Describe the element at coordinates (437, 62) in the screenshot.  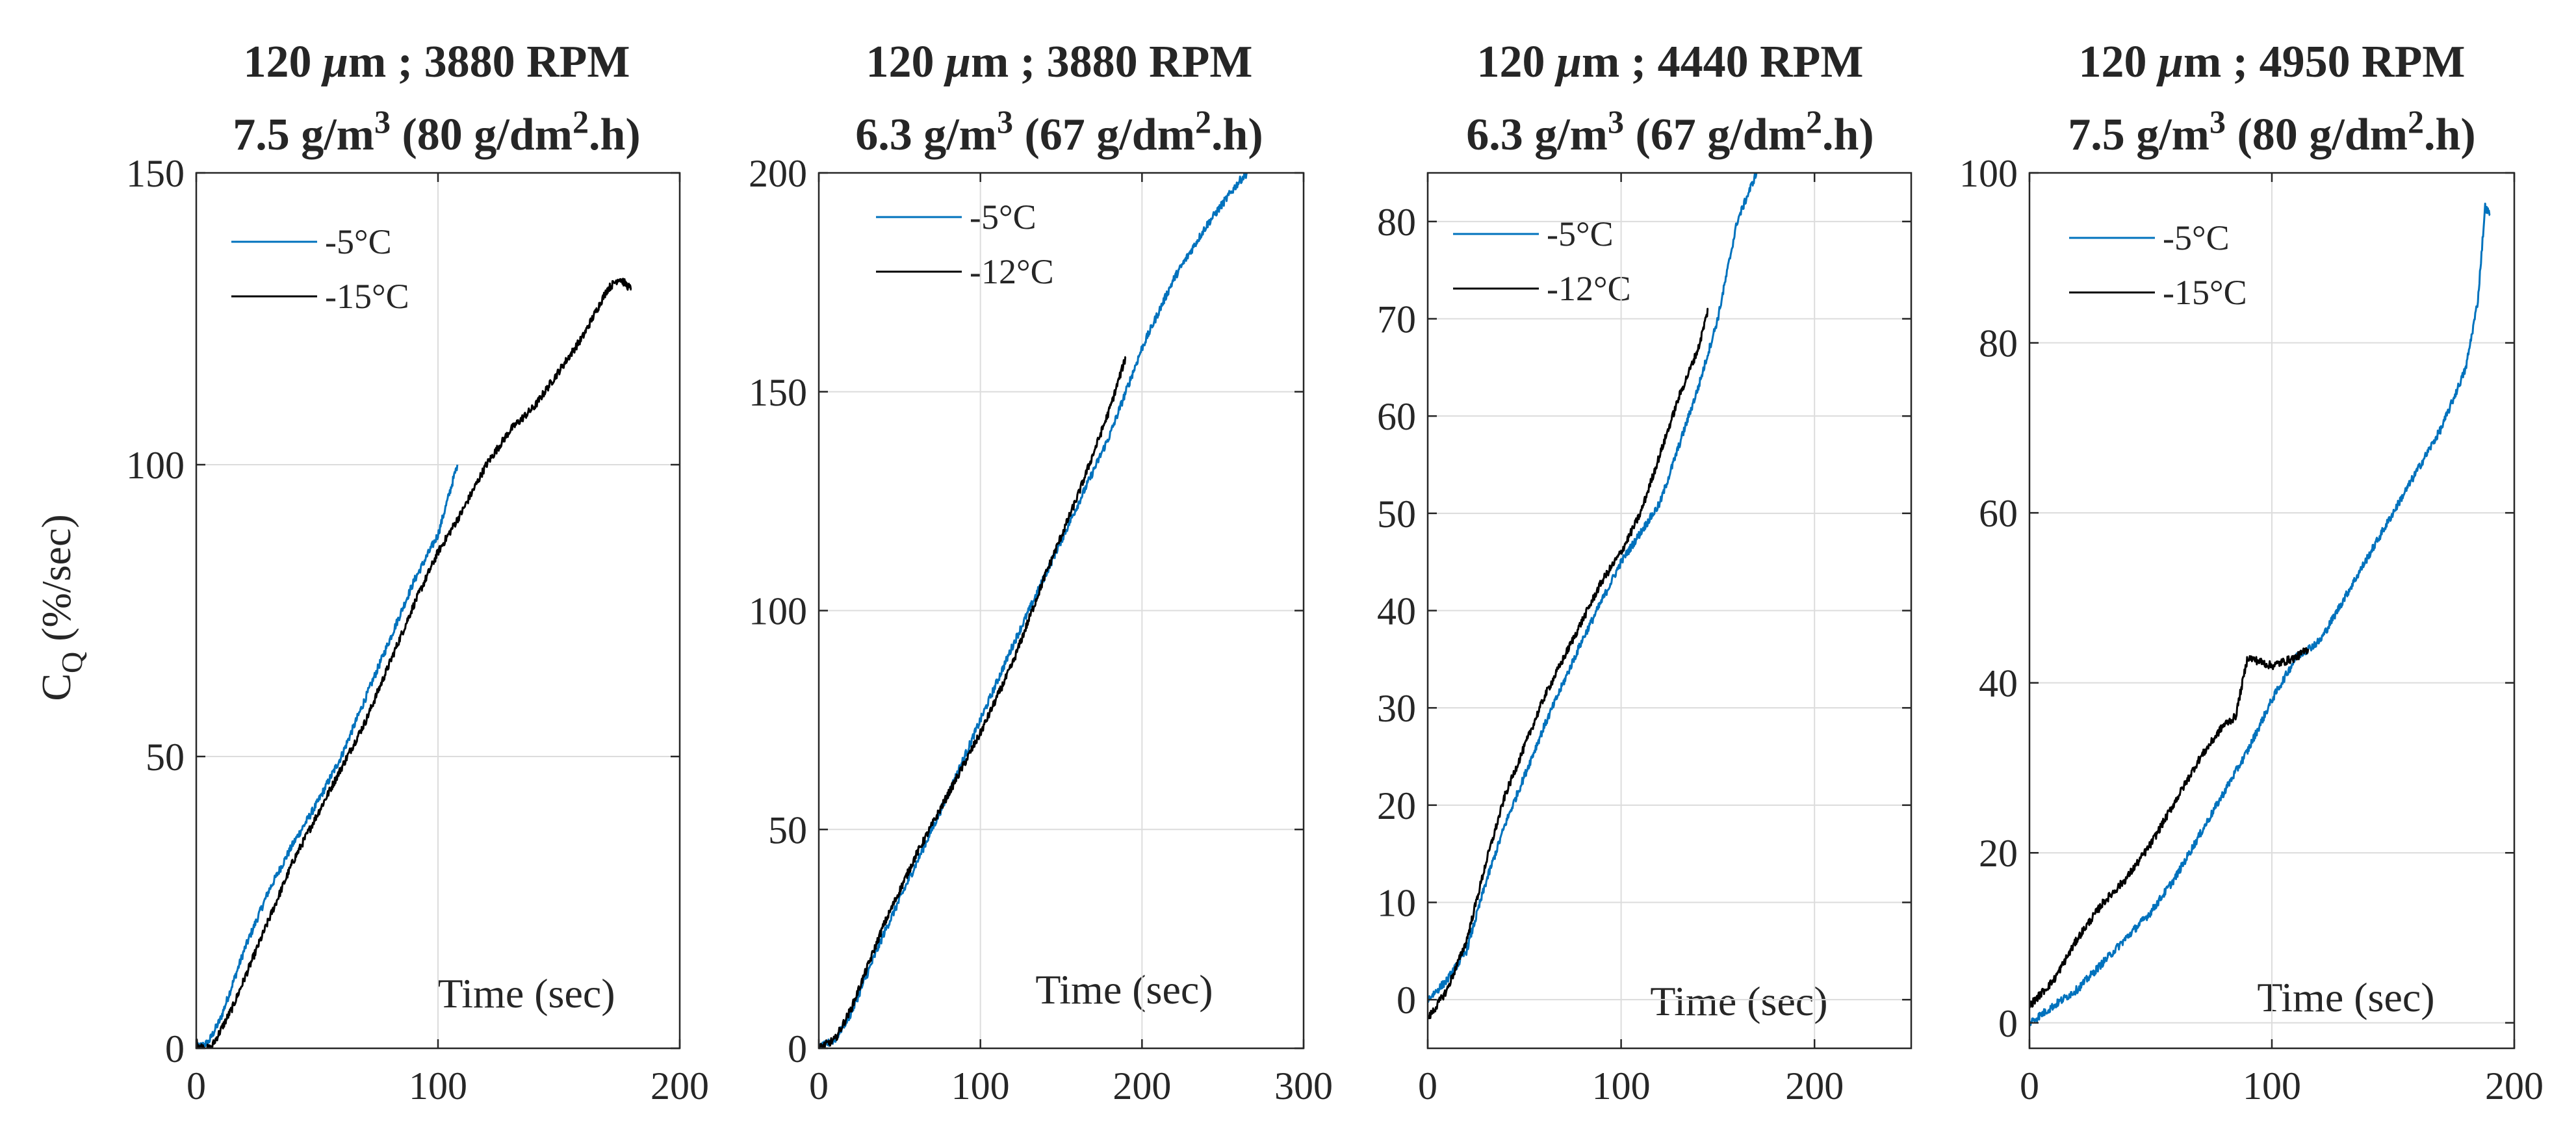
I see `chart-title-line1: 120 μm ; 3880 RPM` at that location.